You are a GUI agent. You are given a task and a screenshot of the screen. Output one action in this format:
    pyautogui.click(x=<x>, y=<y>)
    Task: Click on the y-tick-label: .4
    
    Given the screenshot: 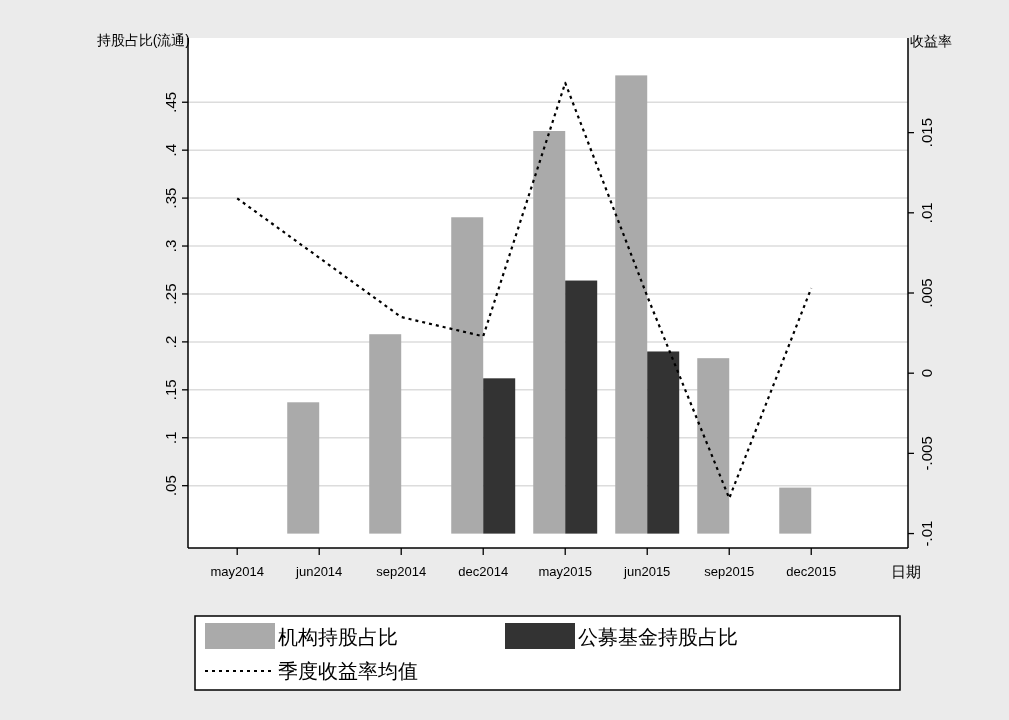 What is the action you would take?
    pyautogui.click(x=170, y=150)
    